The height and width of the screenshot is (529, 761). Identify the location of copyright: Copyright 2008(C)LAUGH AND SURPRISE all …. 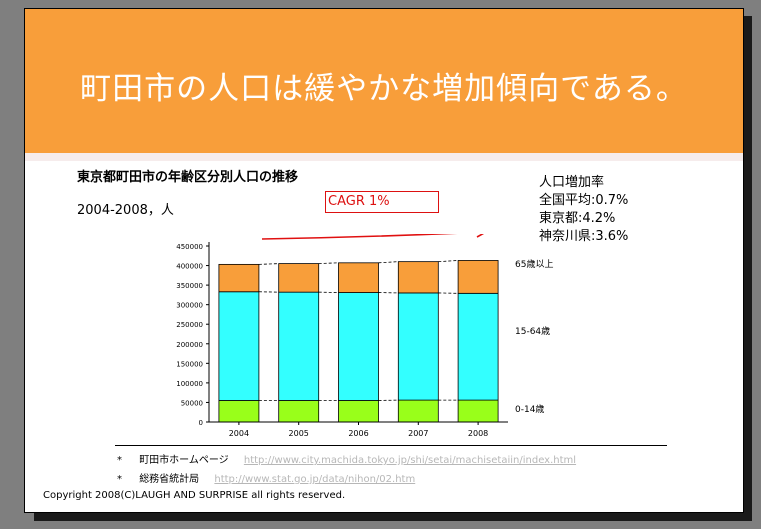
(194, 495).